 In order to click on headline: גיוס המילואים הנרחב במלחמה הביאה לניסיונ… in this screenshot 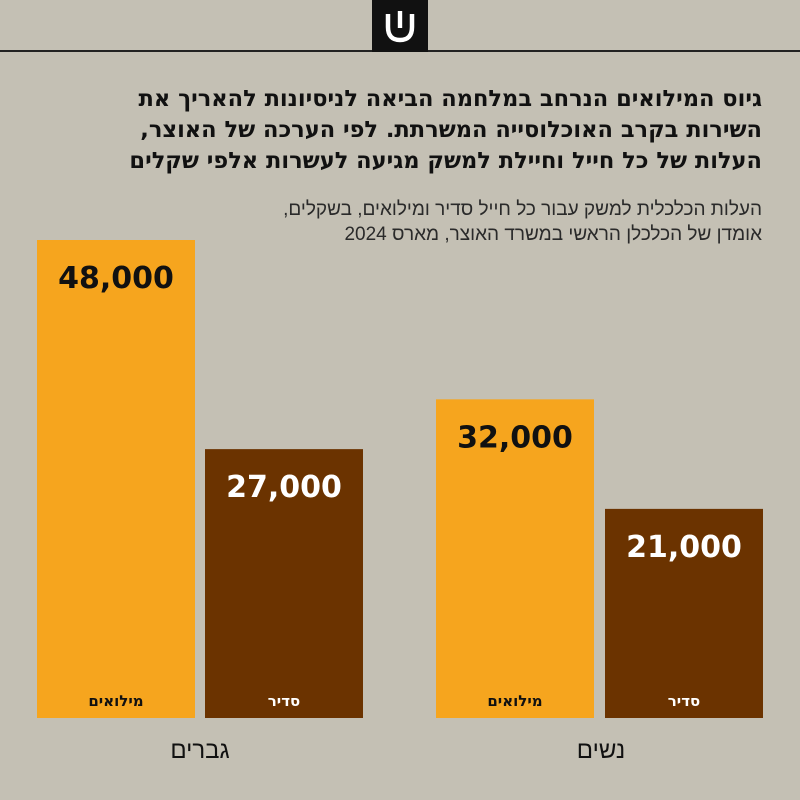, I will do `click(397, 130)`.